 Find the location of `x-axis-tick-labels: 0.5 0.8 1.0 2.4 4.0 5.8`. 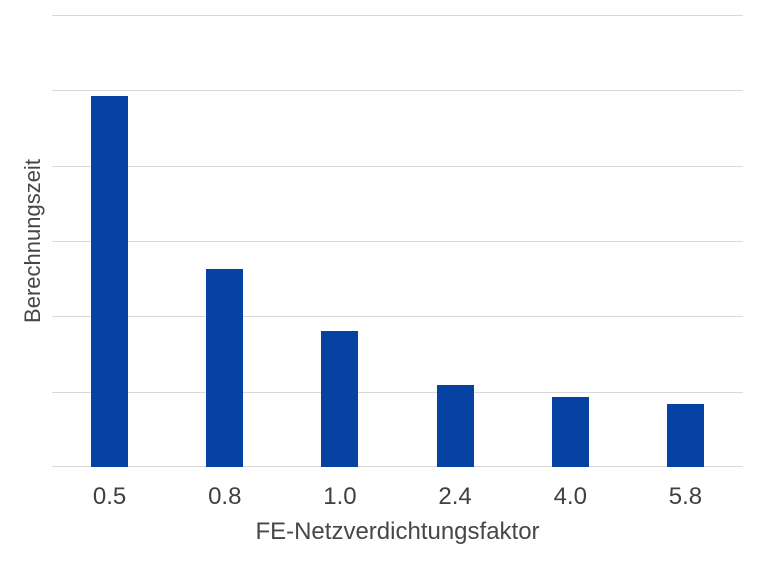

x-axis-tick-labels: 0.5 0.8 1.0 2.4 4.0 5.8 is located at coordinates (397, 497).